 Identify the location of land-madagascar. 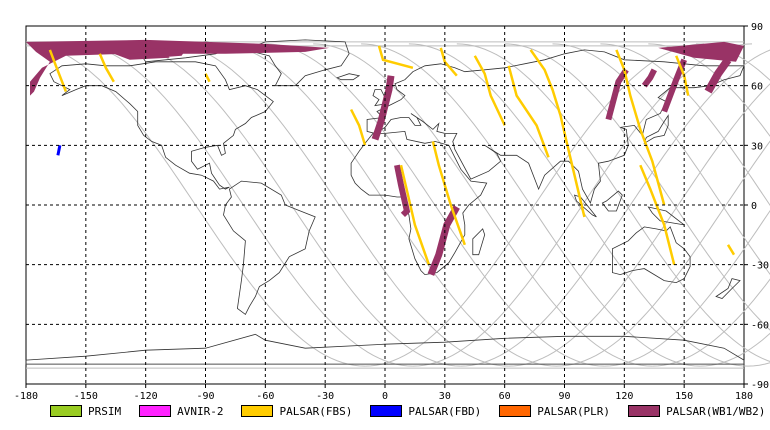
(479, 242).